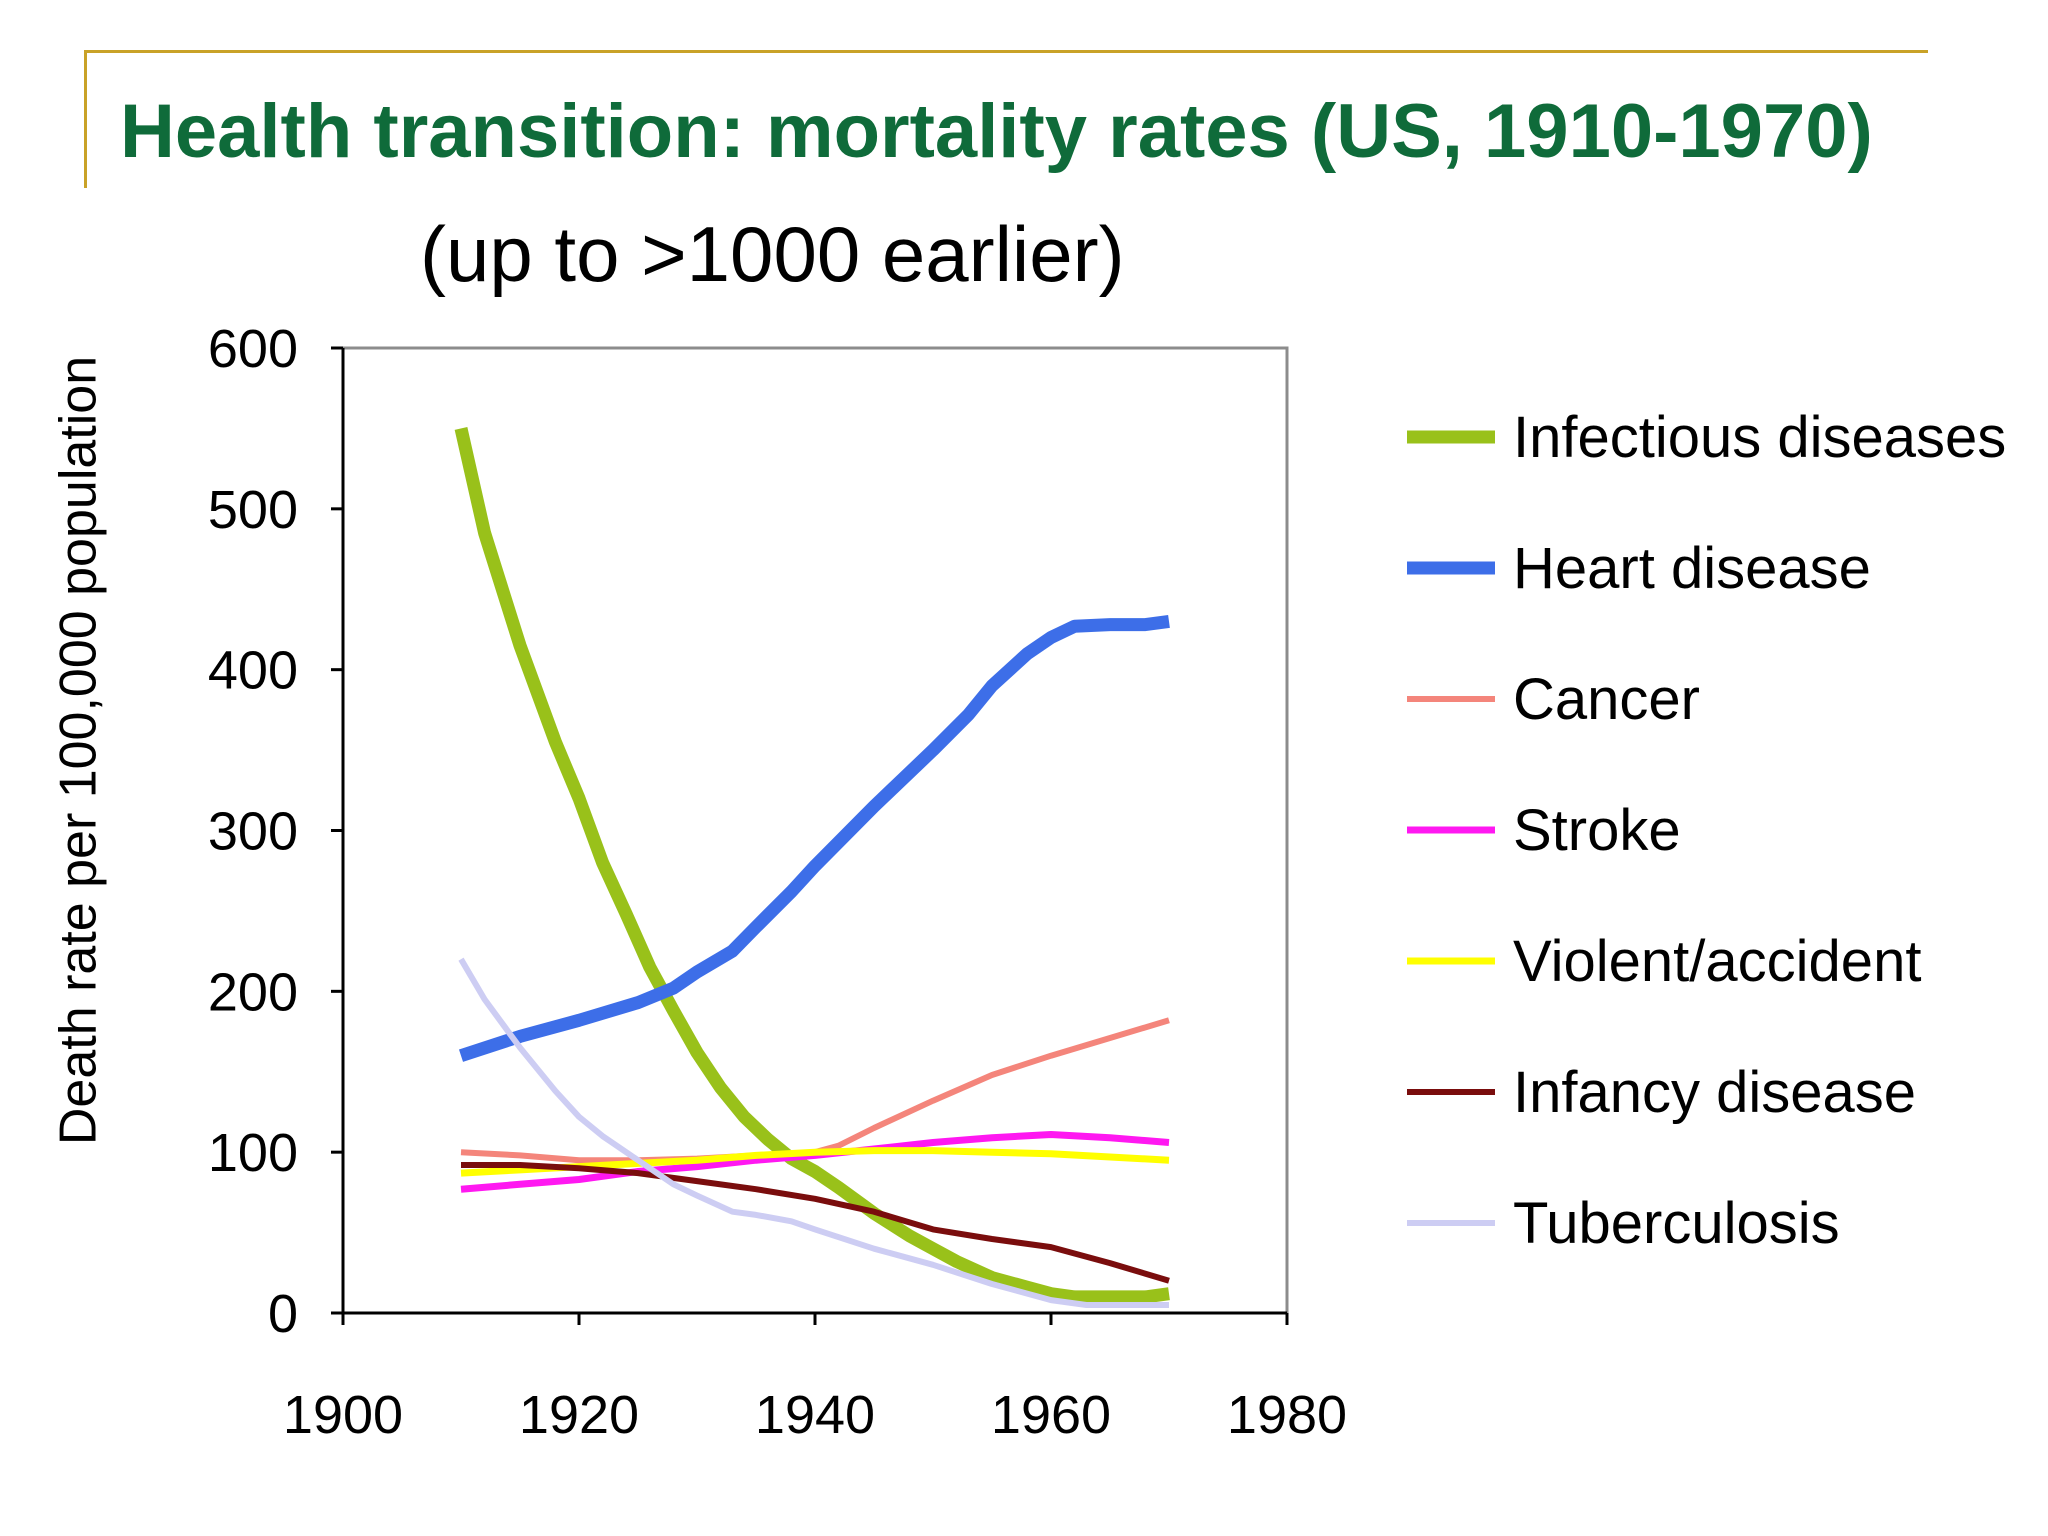 The height and width of the screenshot is (1536, 2048). What do you see at coordinates (79, 750) in the screenshot?
I see `y-axis-title: Death rate per 100,000 population` at bounding box center [79, 750].